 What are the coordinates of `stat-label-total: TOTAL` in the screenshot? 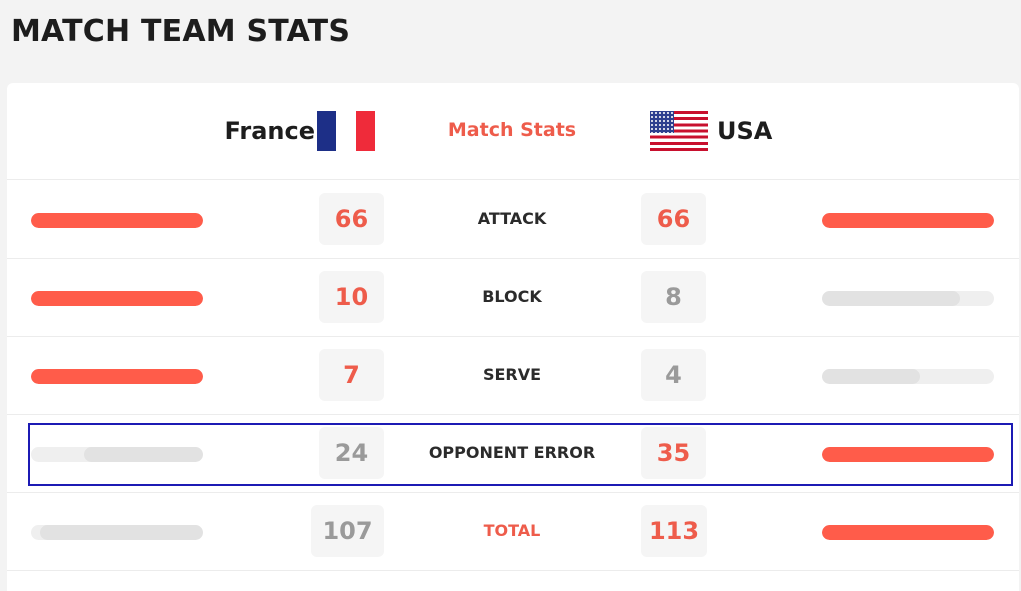 It's located at (512, 530).